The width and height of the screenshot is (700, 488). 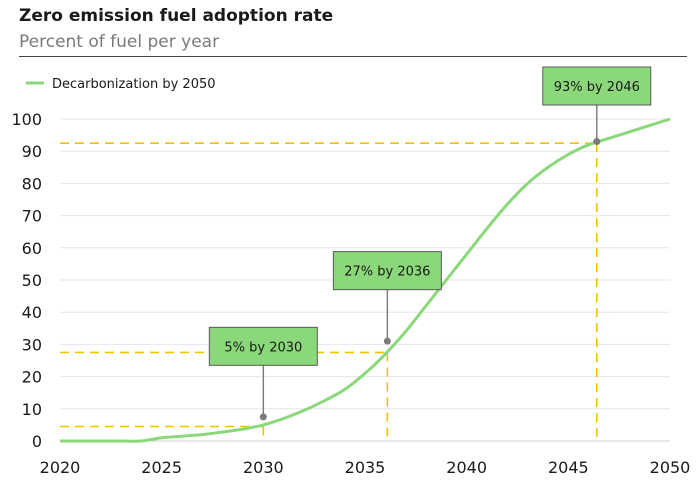 I want to click on x-tick-label: 2030, so click(x=263, y=467).